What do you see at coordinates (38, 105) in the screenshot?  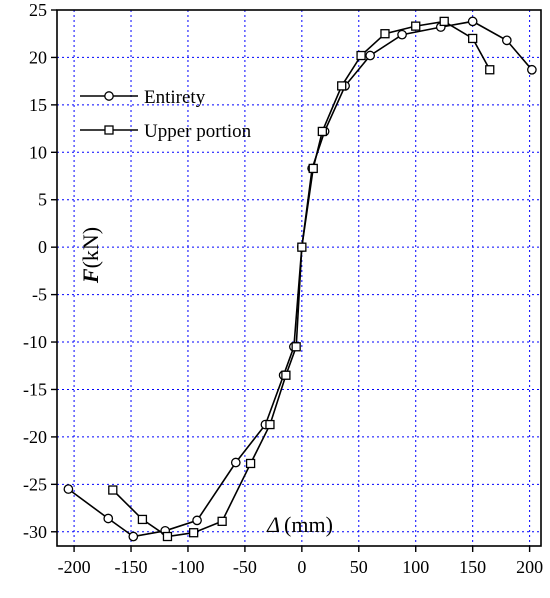 I see `y-tick-label: 15` at bounding box center [38, 105].